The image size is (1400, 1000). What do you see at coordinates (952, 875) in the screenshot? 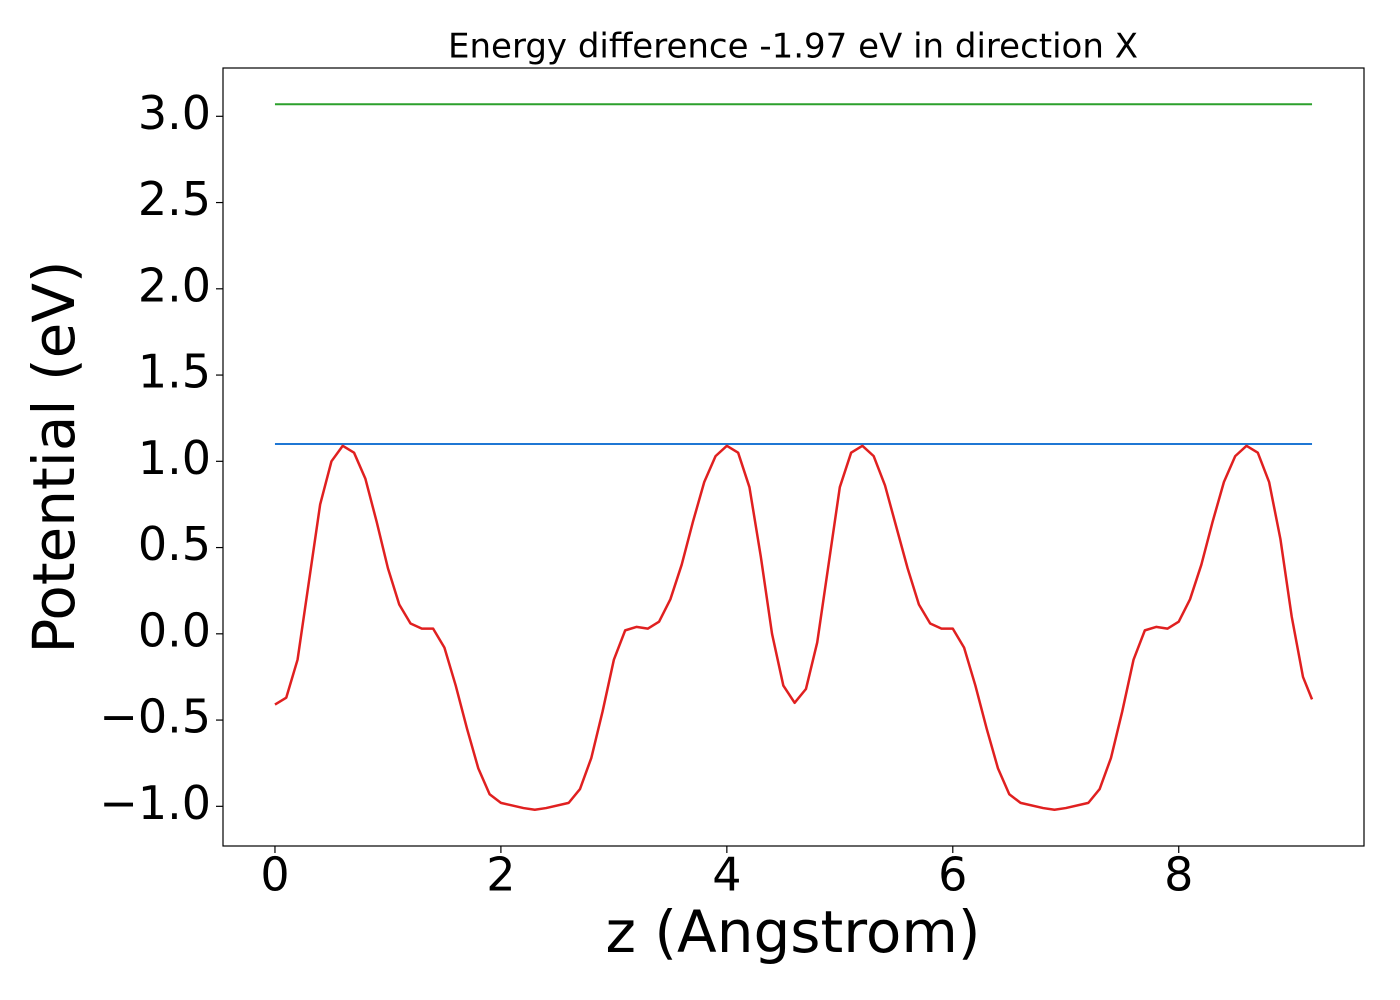
I see `x-tick-label: 6` at bounding box center [952, 875].